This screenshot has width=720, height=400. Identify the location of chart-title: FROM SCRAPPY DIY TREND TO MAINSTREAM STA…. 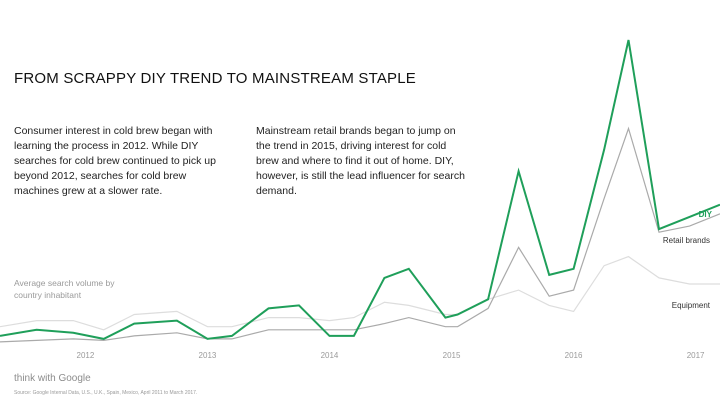
(215, 78).